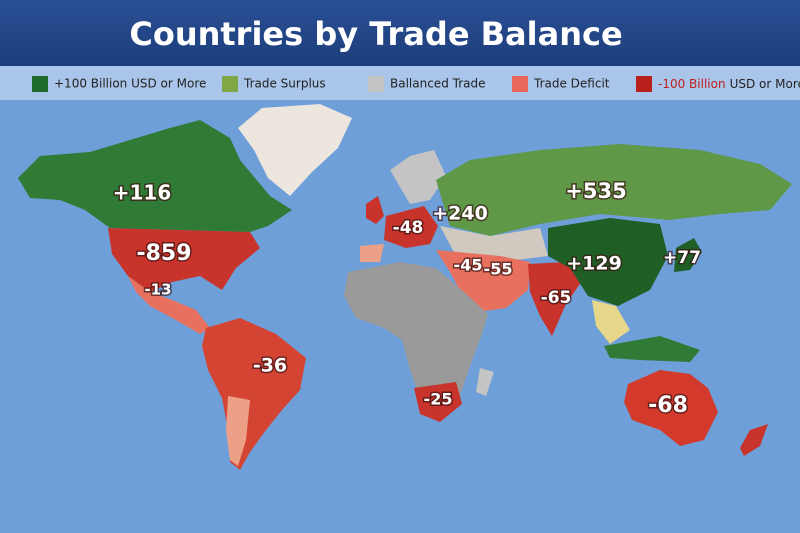 This screenshot has height=533, width=800. Describe the element at coordinates (611, 322) in the screenshot. I see `se-asia` at that location.